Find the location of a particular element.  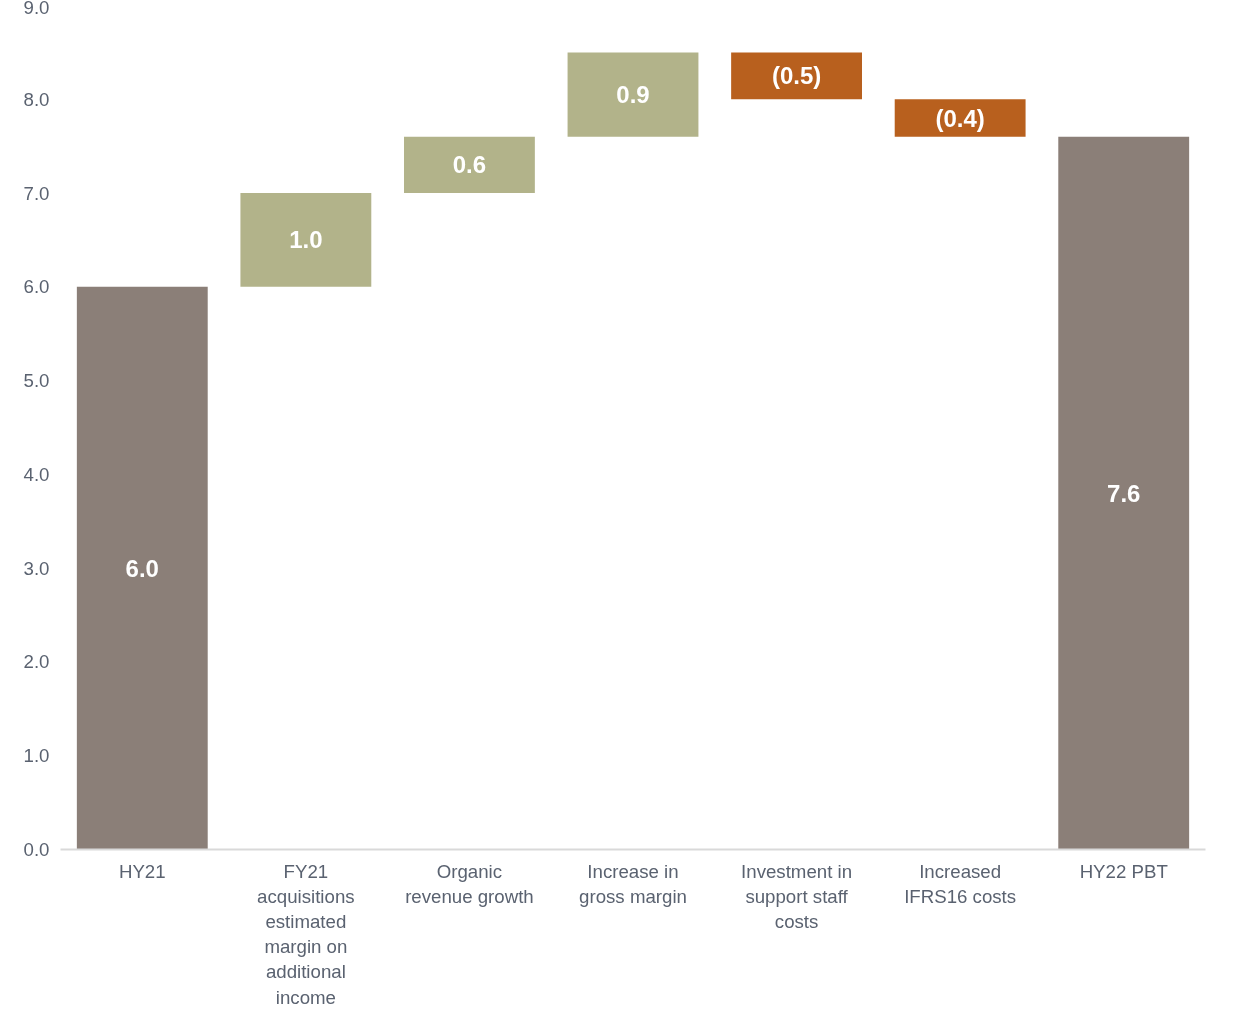

data-label: 7.6 is located at coordinates (1124, 493).